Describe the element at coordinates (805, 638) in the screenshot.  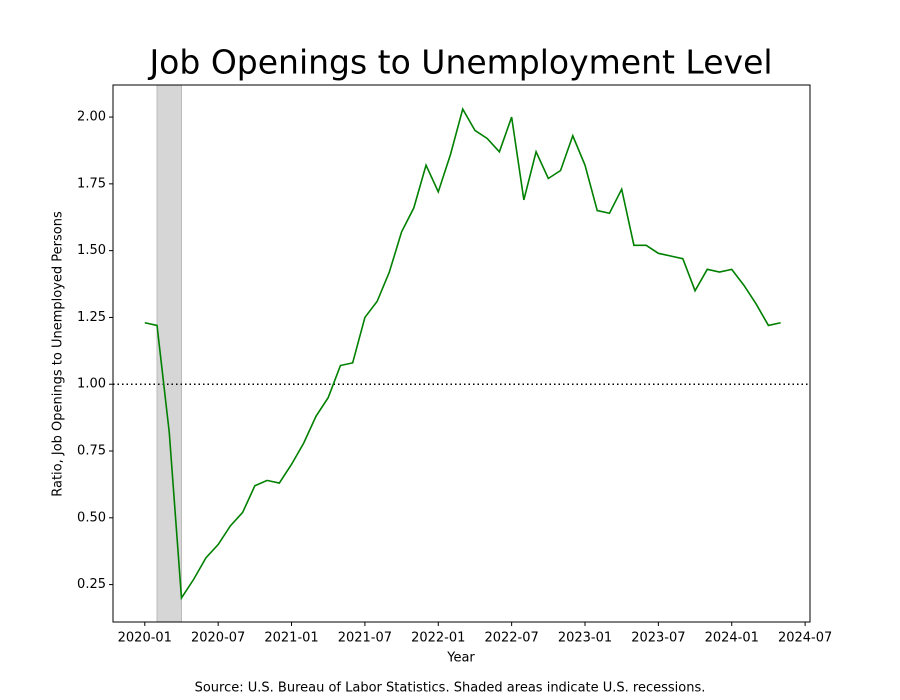
I see `x-tick-label: 2024-07` at that location.